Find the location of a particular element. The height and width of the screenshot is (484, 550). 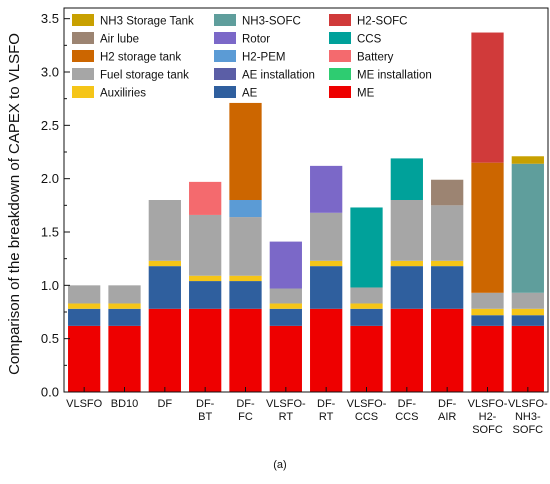

y-tick-label: 0.0 is located at coordinates (50, 392).